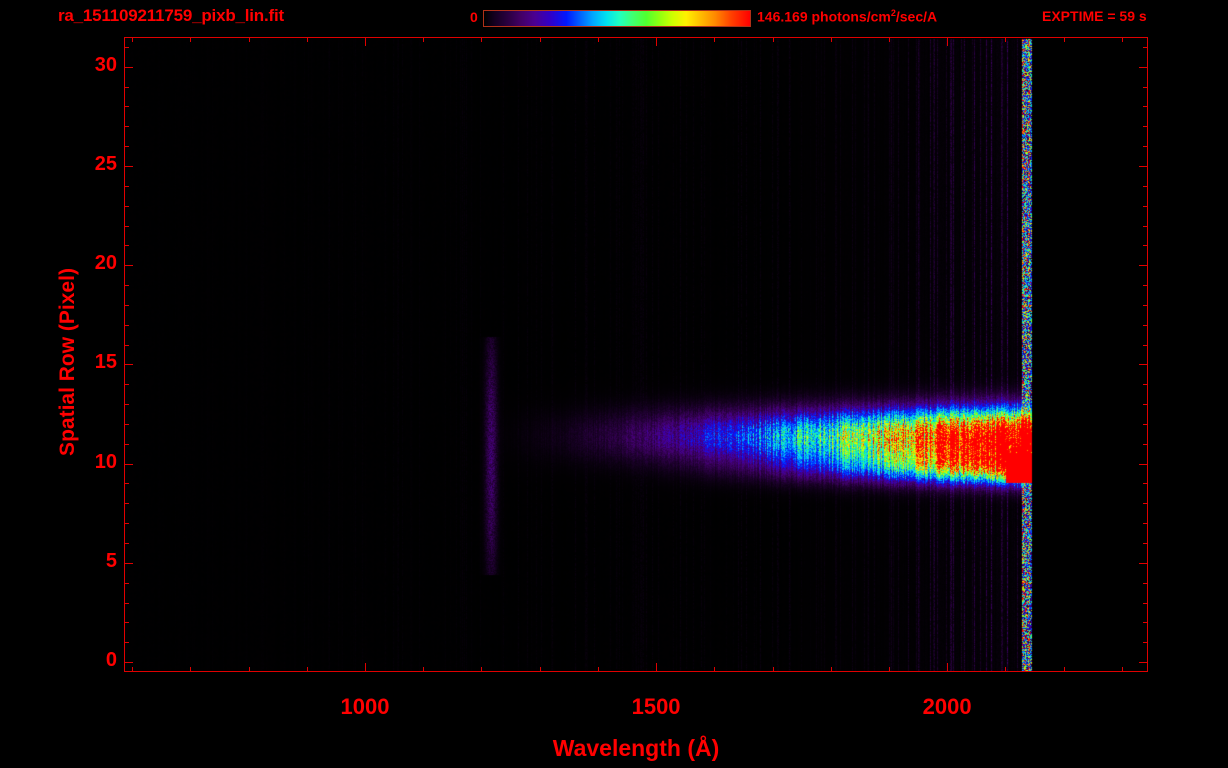 The image size is (1228, 768). Describe the element at coordinates (889, 669) in the screenshot. I see `x-tick-1900` at that location.